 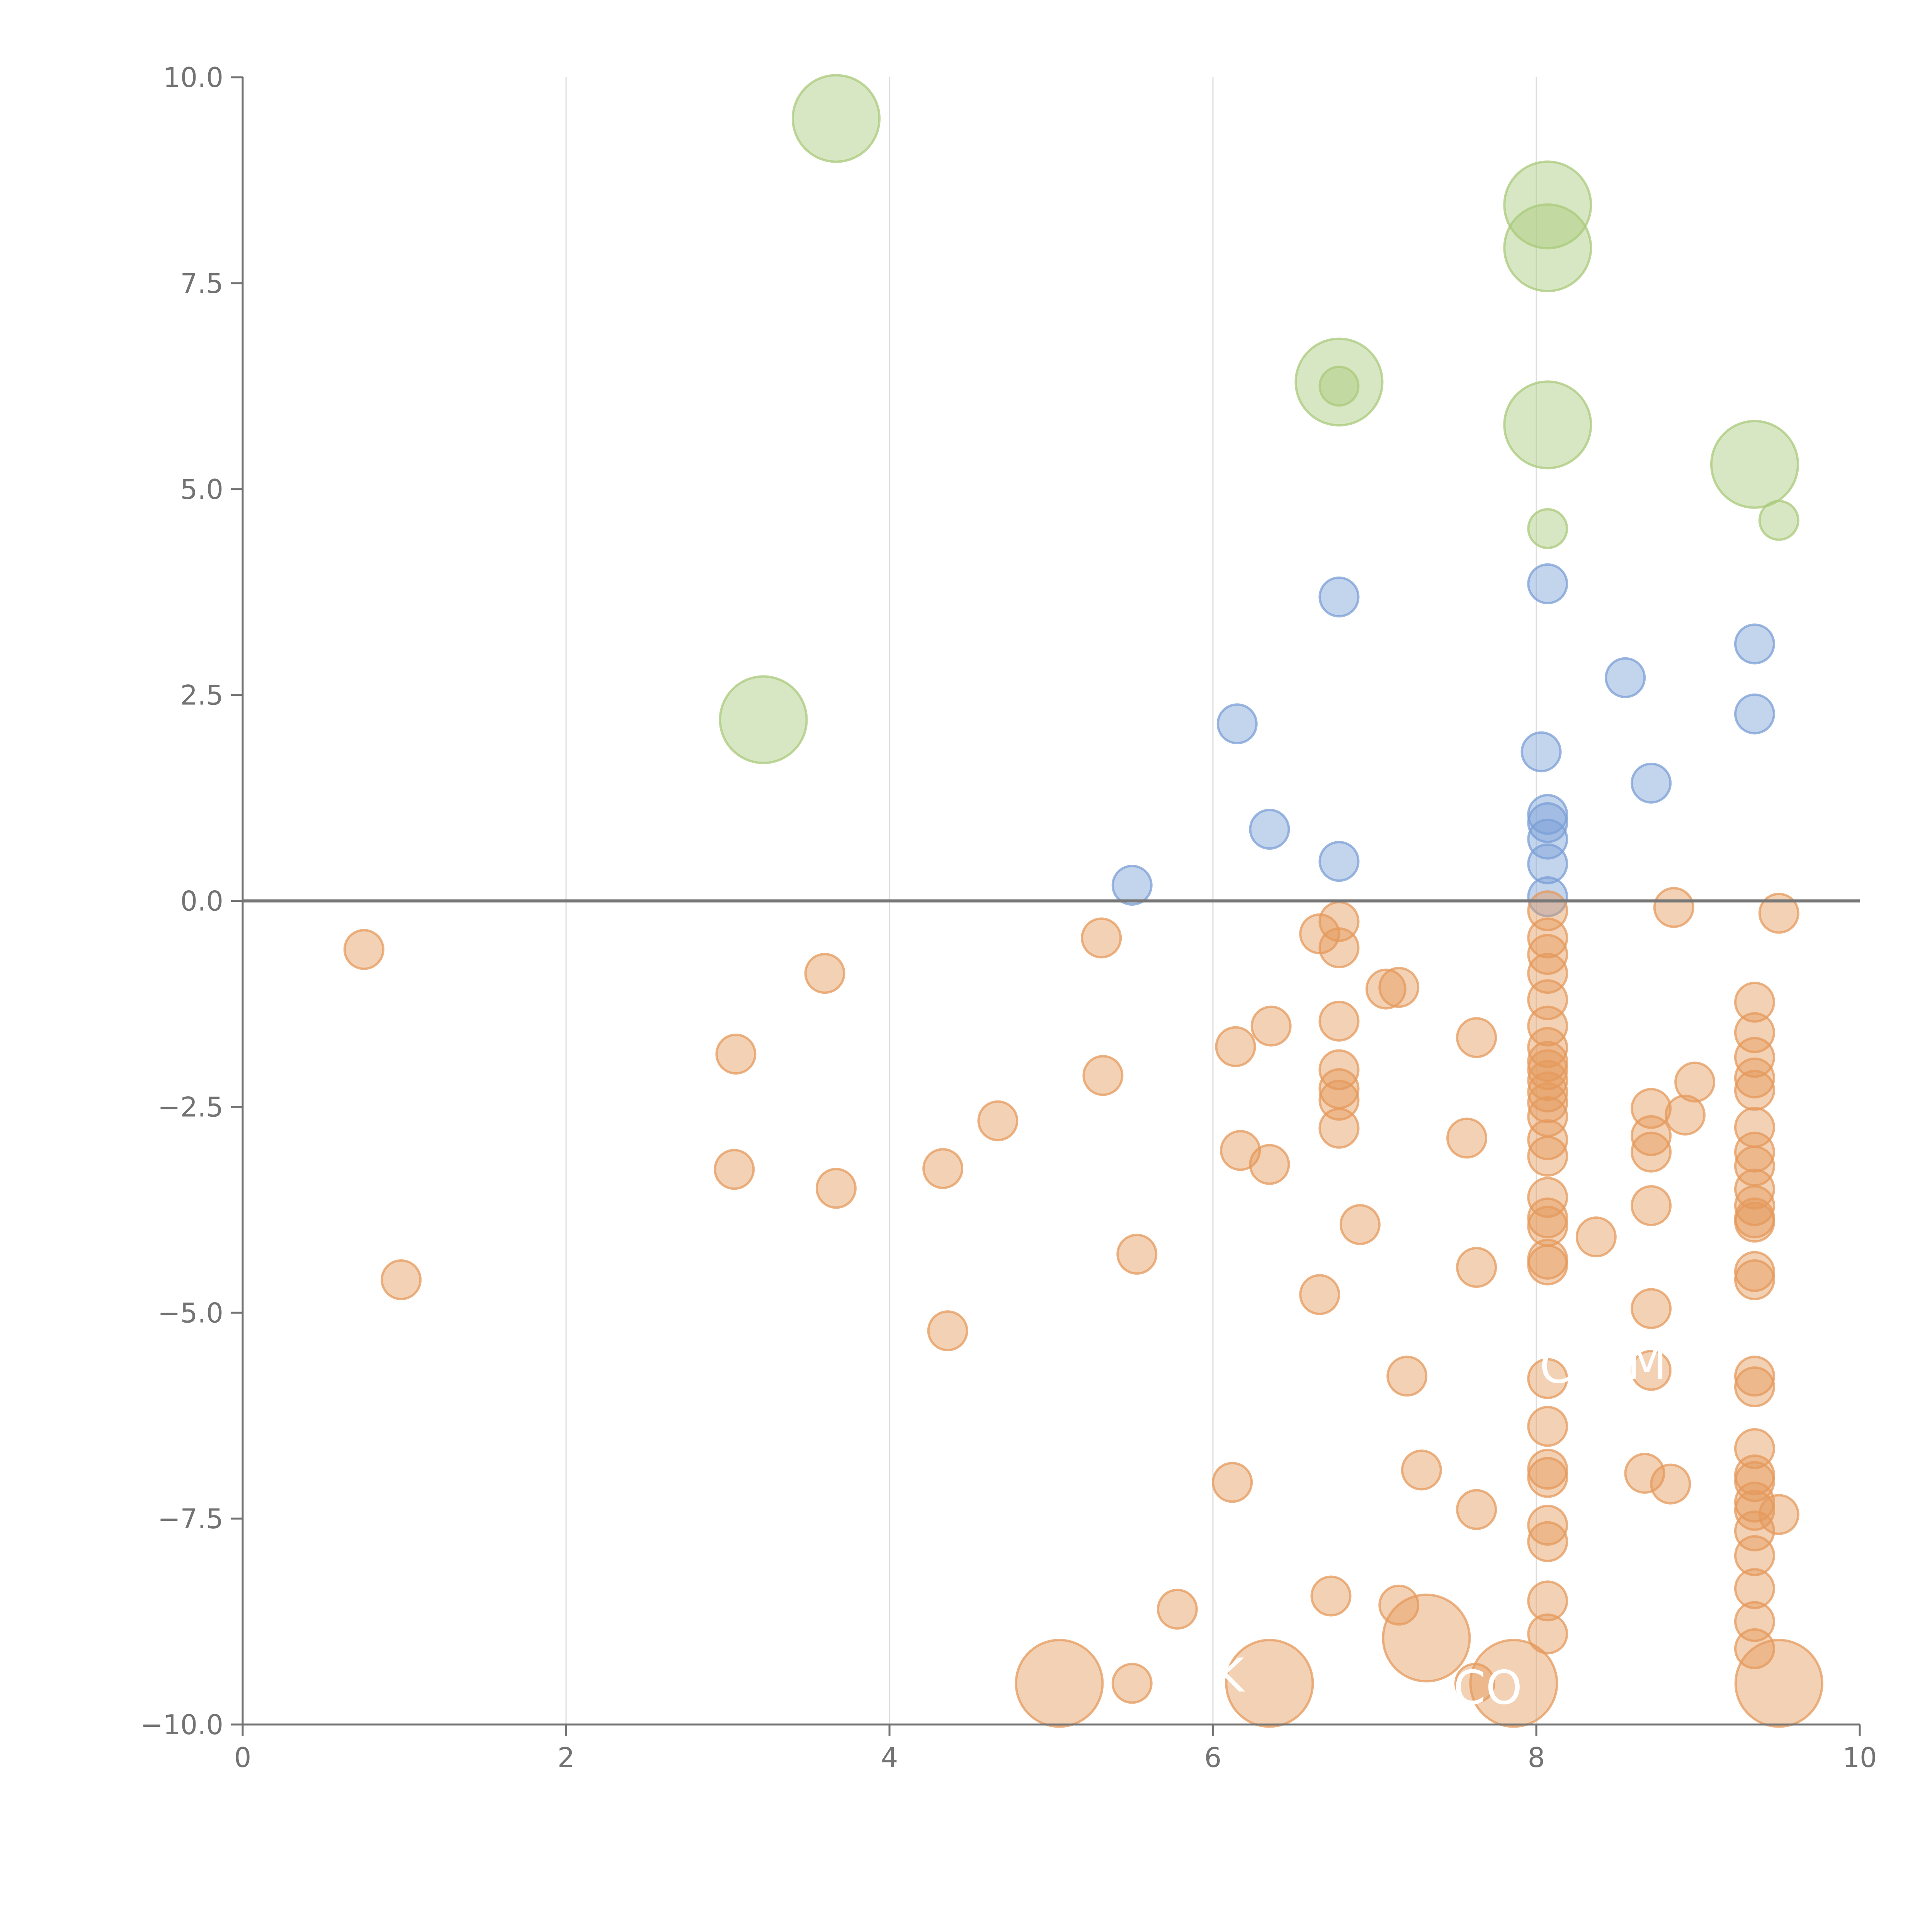 I want to click on y-tick-label: 2.5, so click(x=202, y=695).